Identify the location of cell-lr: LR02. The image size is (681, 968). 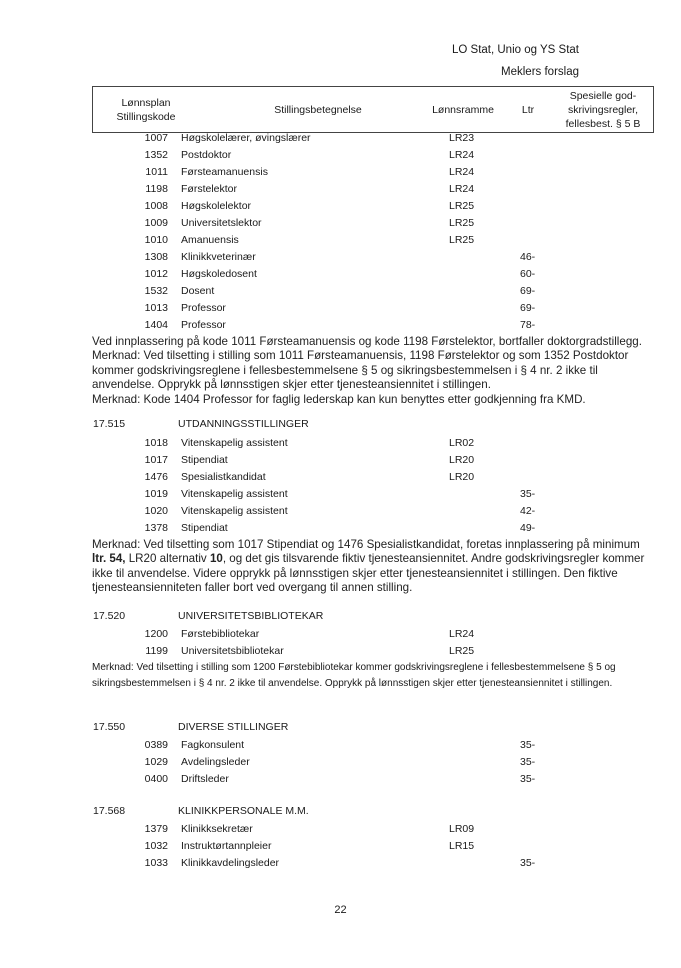
(462, 443).